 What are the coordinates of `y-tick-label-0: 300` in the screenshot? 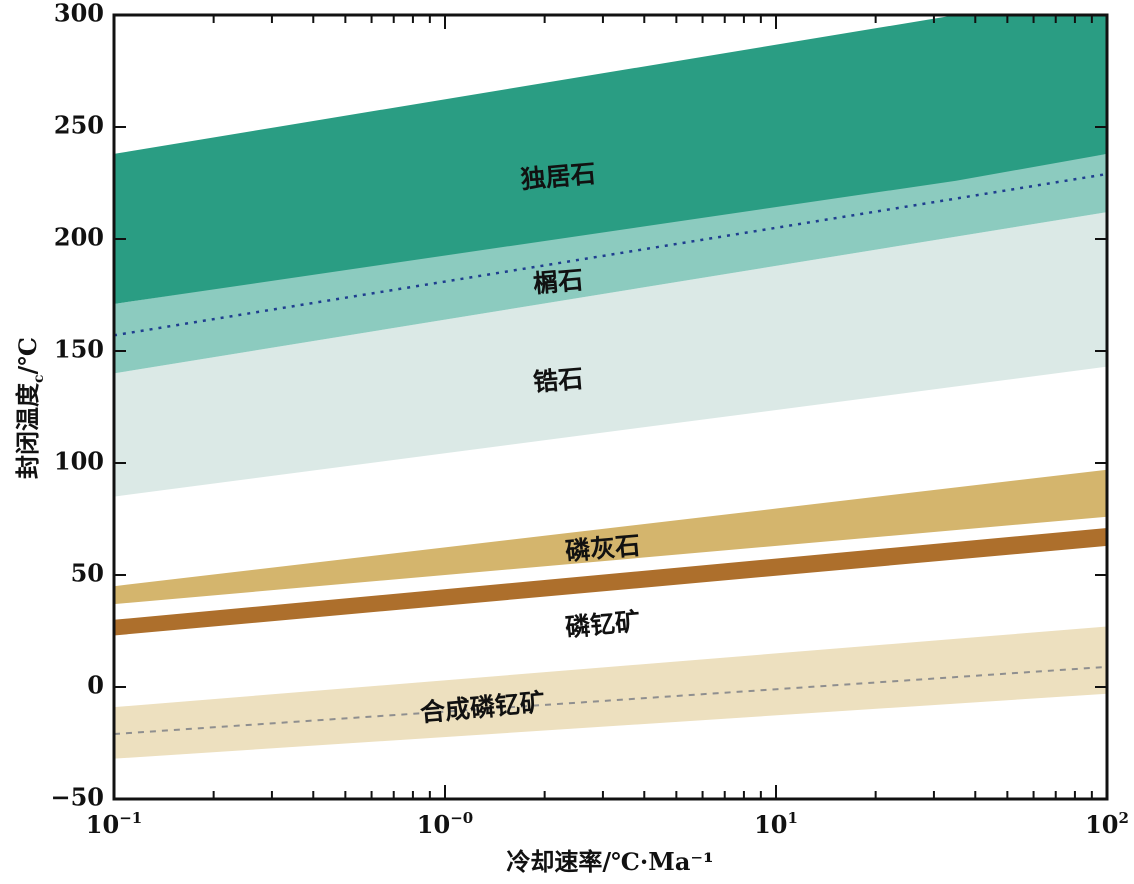 It's located at (79, 14).